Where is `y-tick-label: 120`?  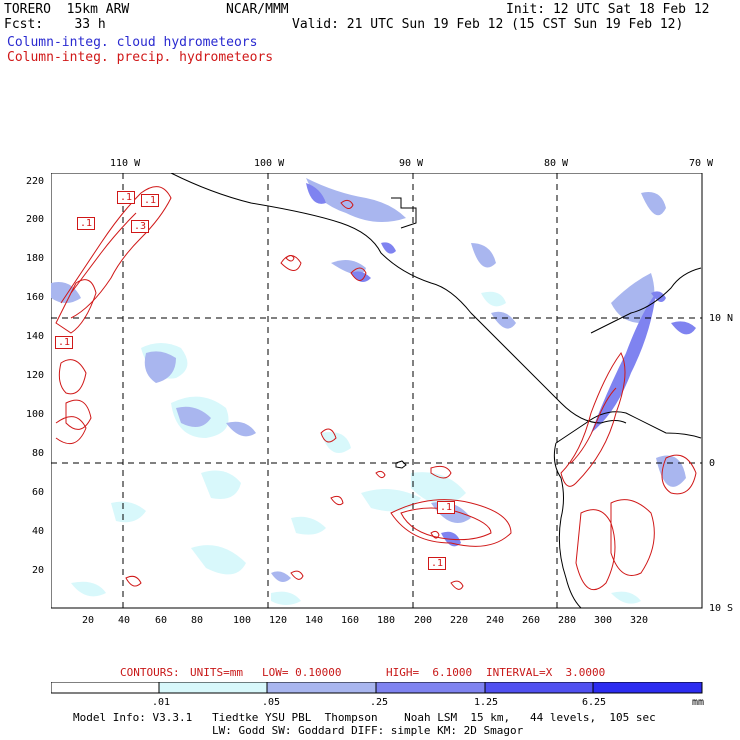 y-tick-label: 120 is located at coordinates (35, 375).